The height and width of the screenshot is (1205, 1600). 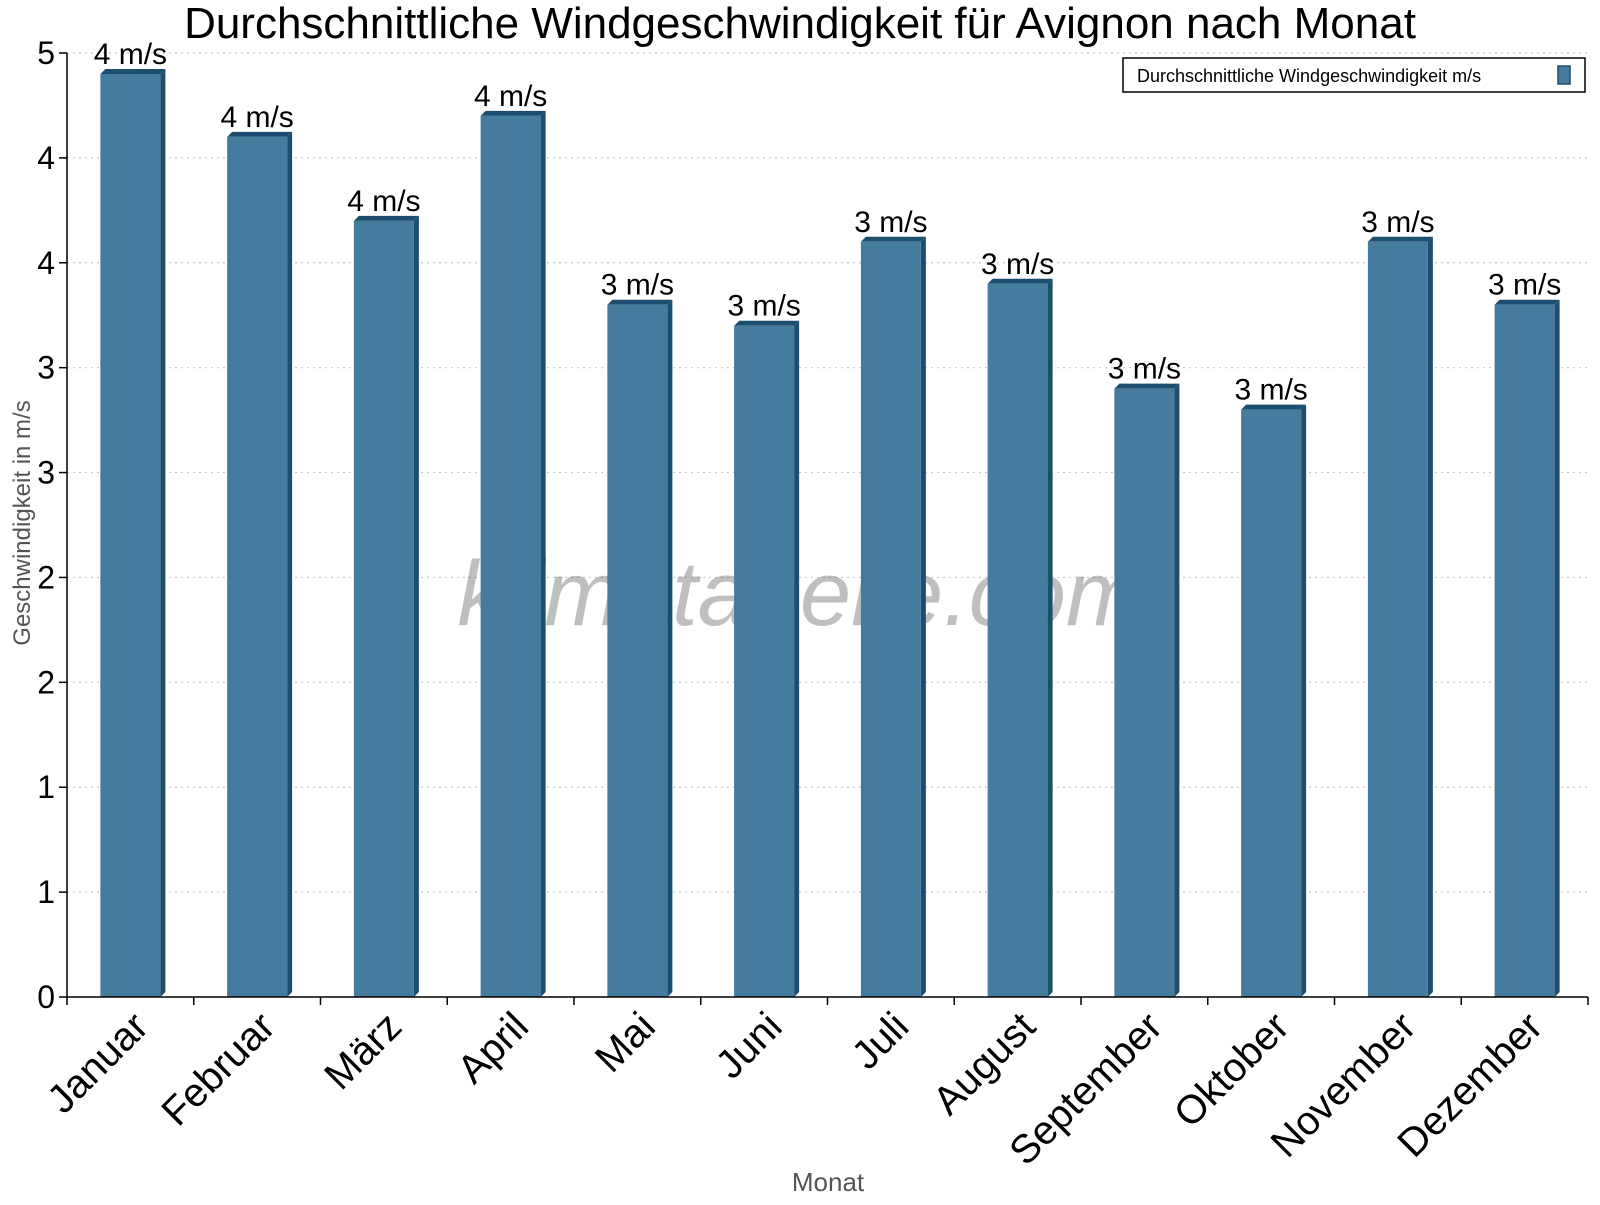 I want to click on x-tick-label: Februar, so click(x=218, y=1069).